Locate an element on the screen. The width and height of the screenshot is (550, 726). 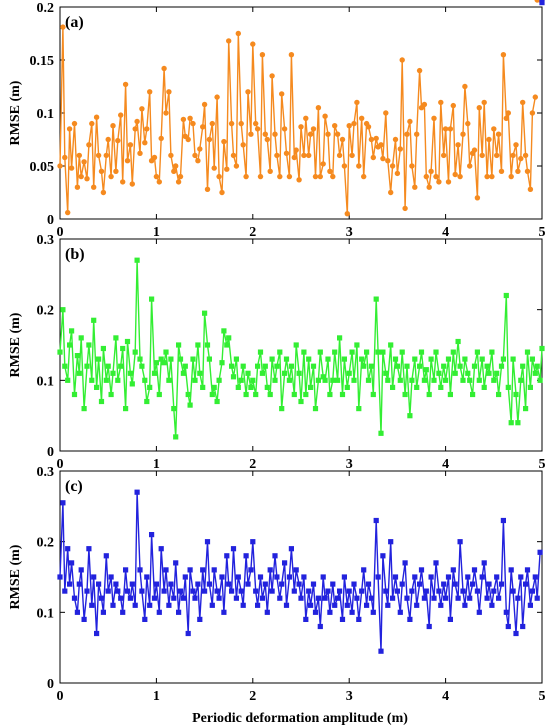
y-tick-label: 0.1 is located at coordinates (46, 613).